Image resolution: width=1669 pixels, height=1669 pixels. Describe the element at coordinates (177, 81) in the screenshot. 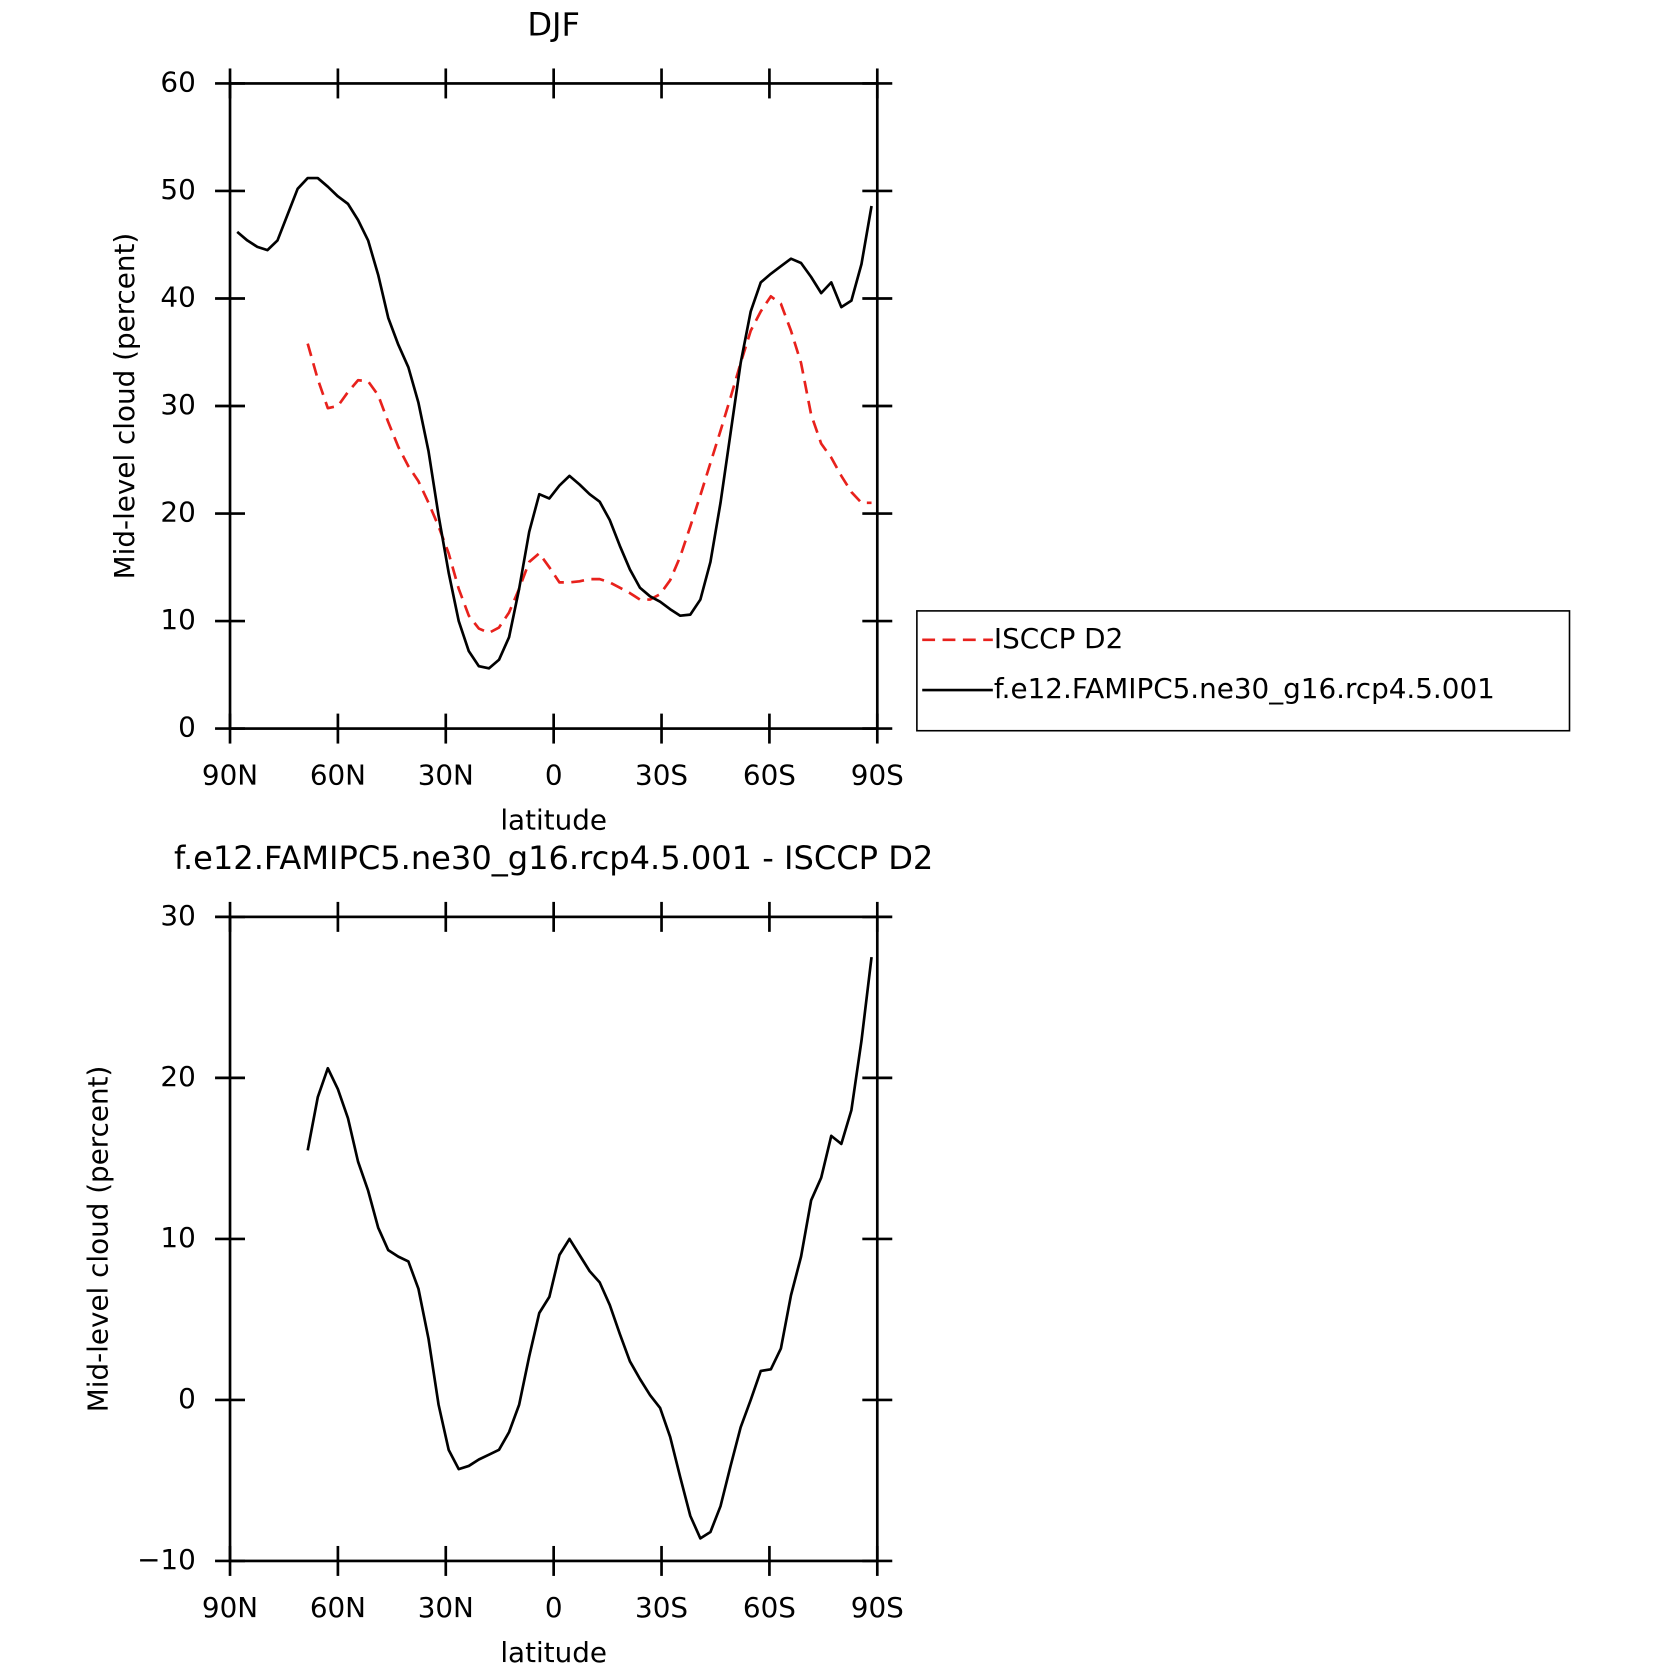

I see `y-tick-label: 60` at that location.